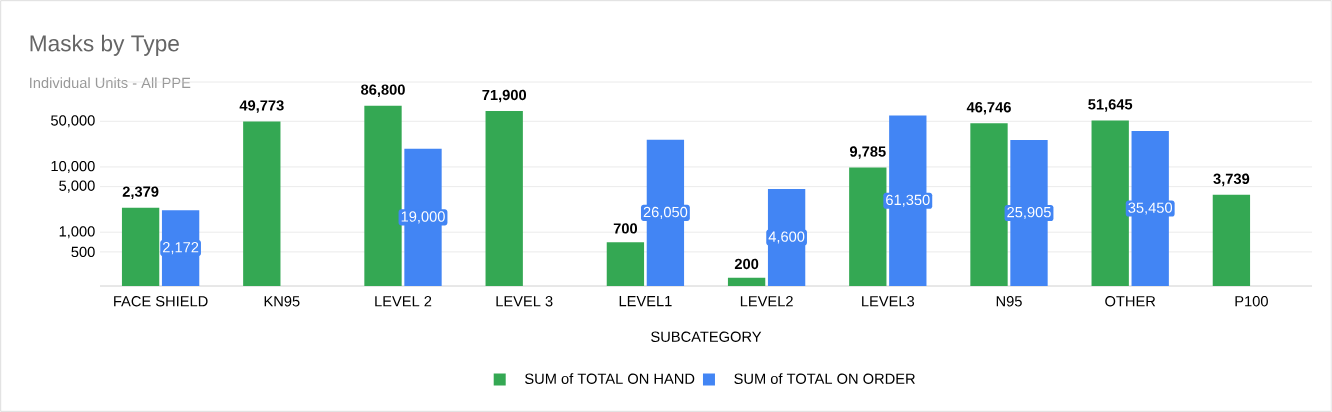 The width and height of the screenshot is (1332, 412). Describe the element at coordinates (77, 186) in the screenshot. I see `y-tick-label: 5,000` at that location.